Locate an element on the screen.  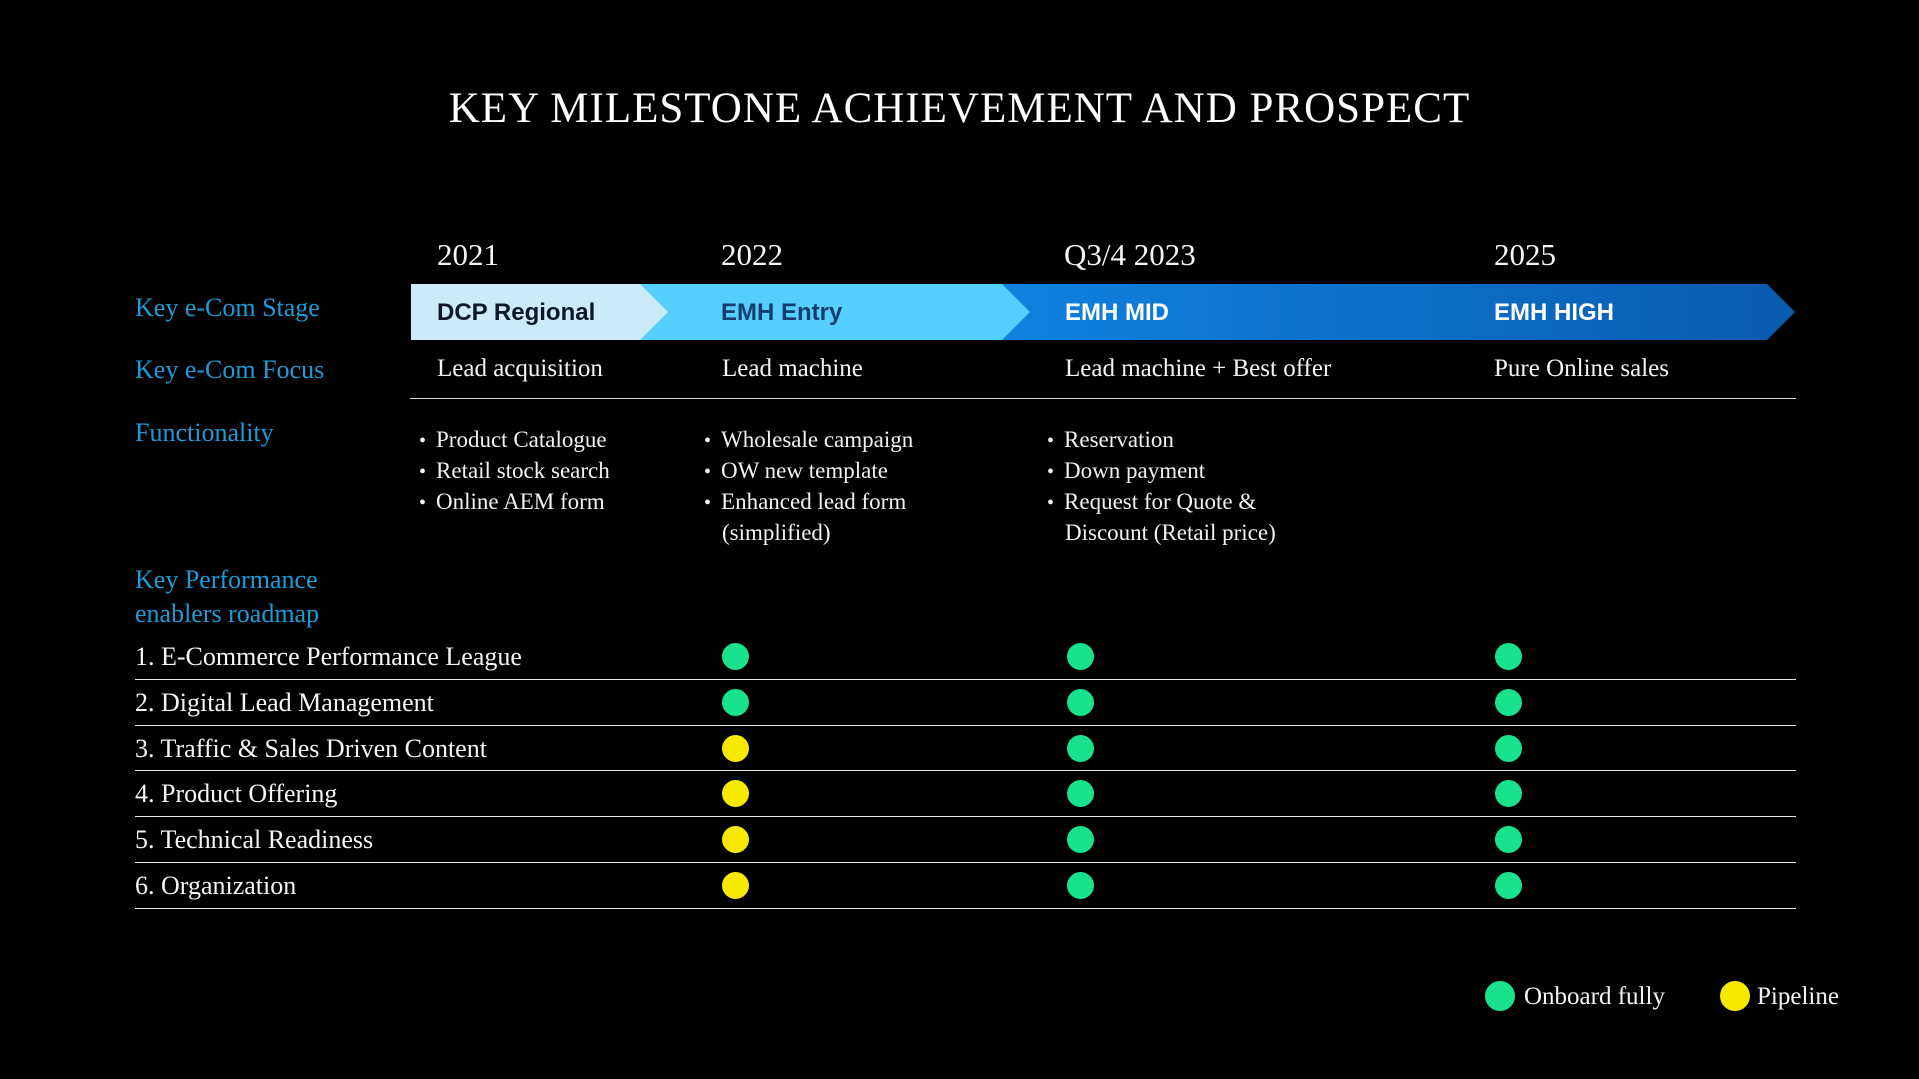
row-label-functionality: Functionality is located at coordinates (204, 432).